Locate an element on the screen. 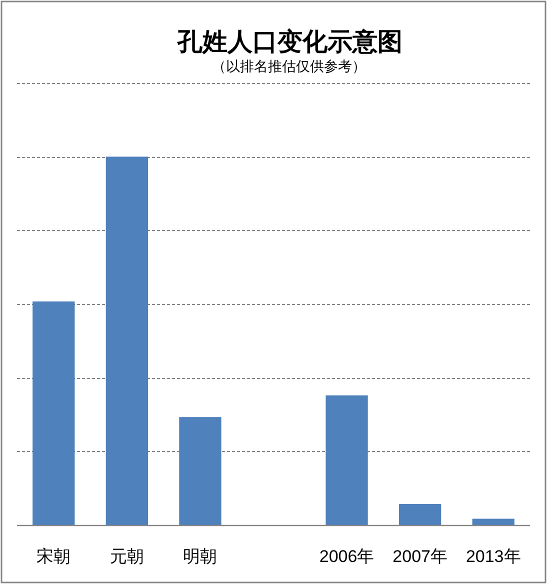 The image size is (547, 584). x-tick-label: 明朝 is located at coordinates (200, 556).